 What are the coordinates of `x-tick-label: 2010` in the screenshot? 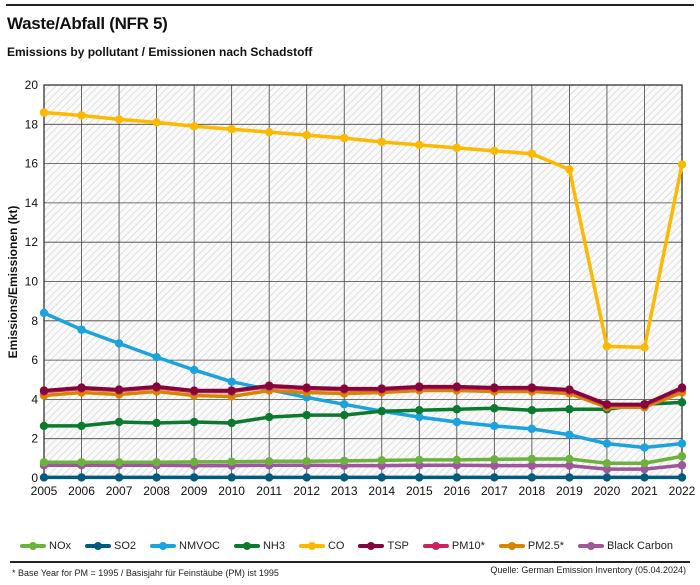 It's located at (231, 491).